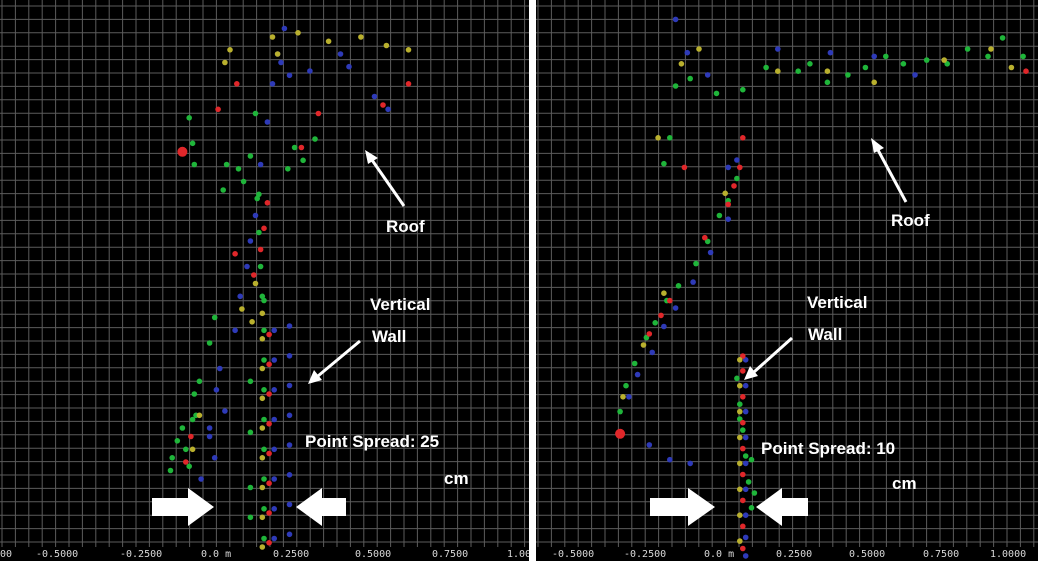  Describe the element at coordinates (837, 302) in the screenshot. I see `vertical-wall-label-line1: Vertical` at that location.